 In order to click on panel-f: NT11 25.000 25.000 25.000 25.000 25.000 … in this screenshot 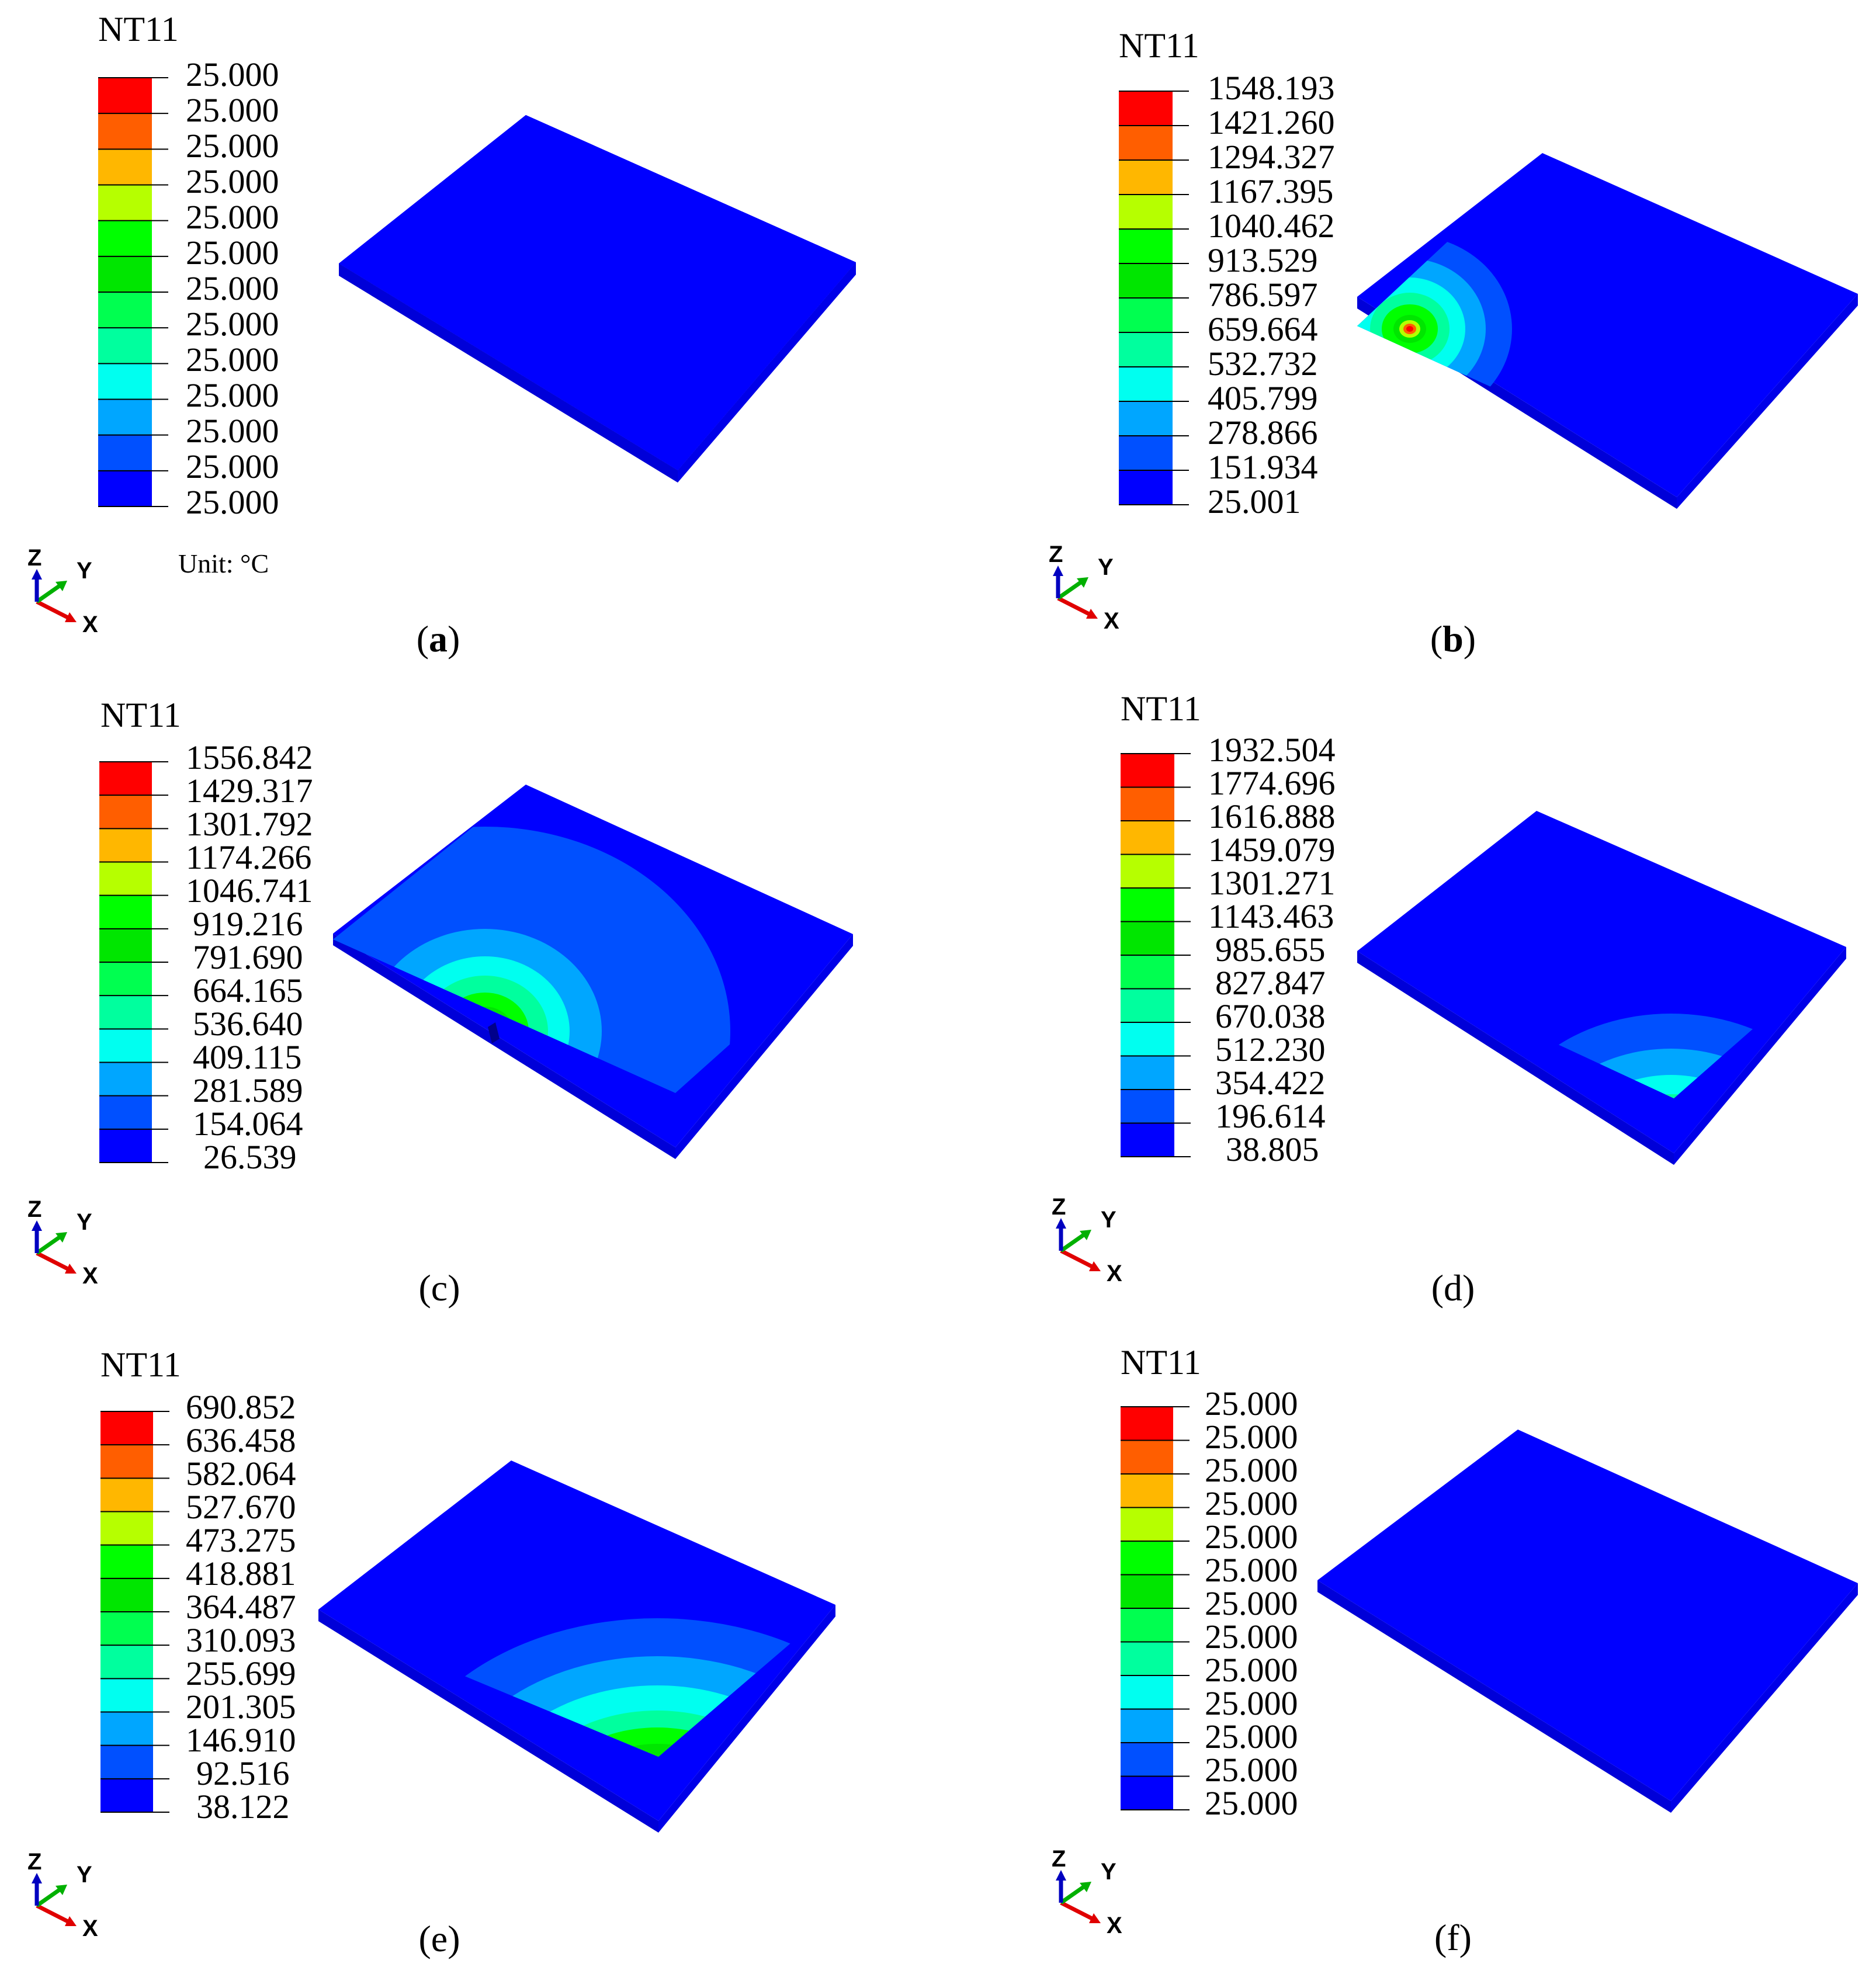, I will do `click(1455, 1650)`.